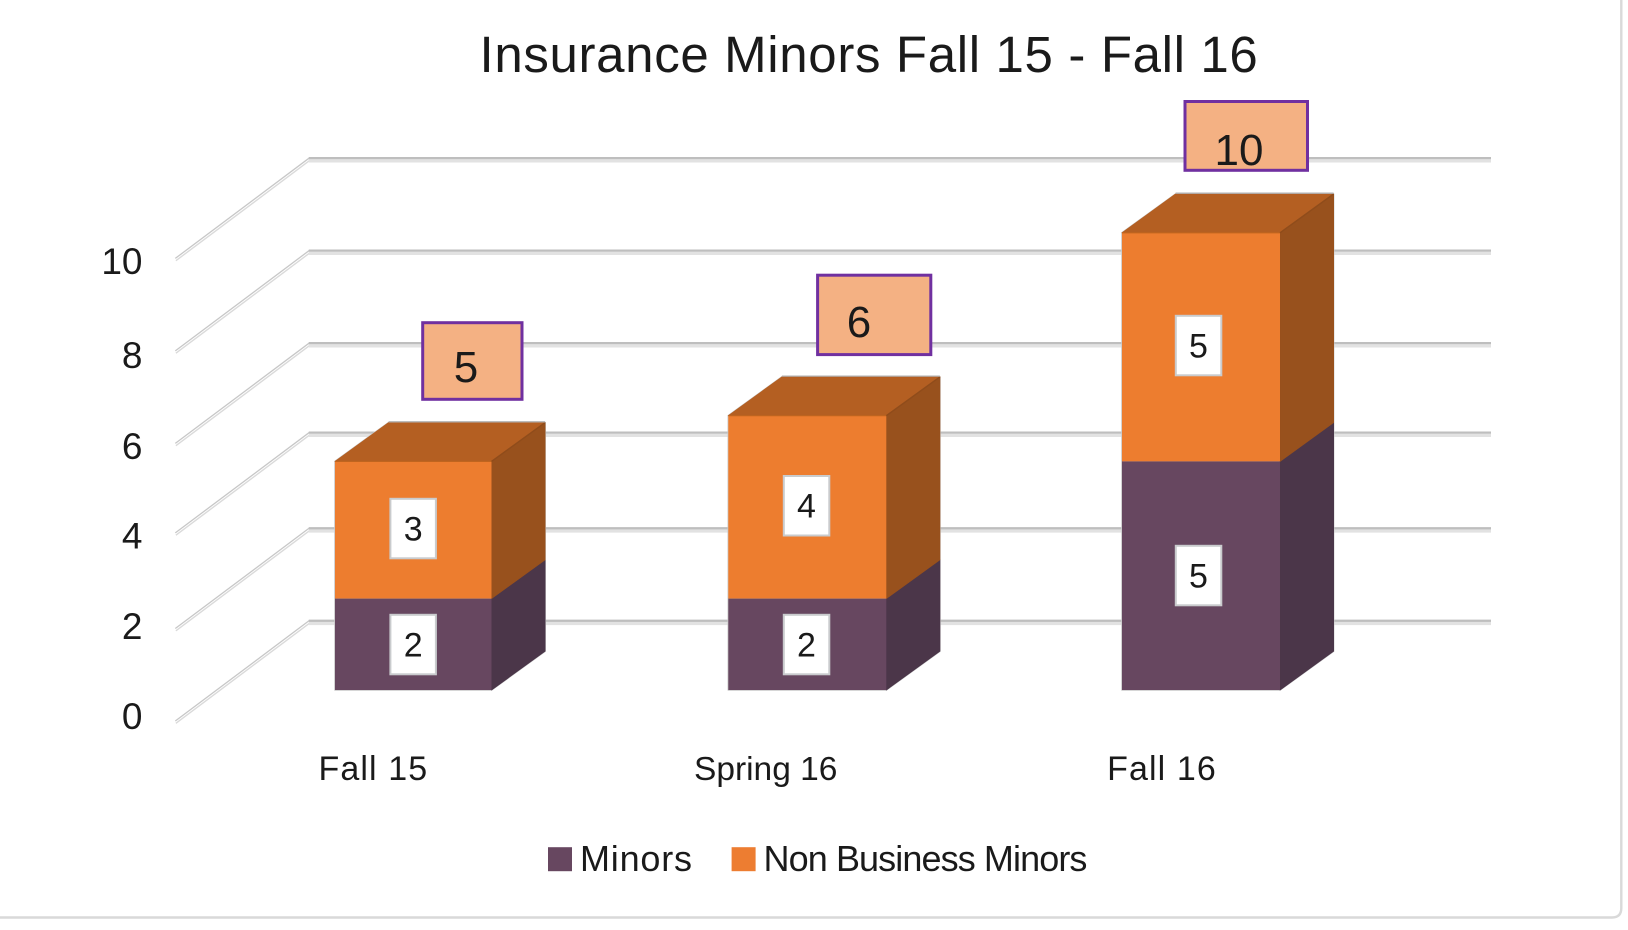 The height and width of the screenshot is (930, 1628). What do you see at coordinates (636, 858) in the screenshot?
I see `svg-text: Minors` at bounding box center [636, 858].